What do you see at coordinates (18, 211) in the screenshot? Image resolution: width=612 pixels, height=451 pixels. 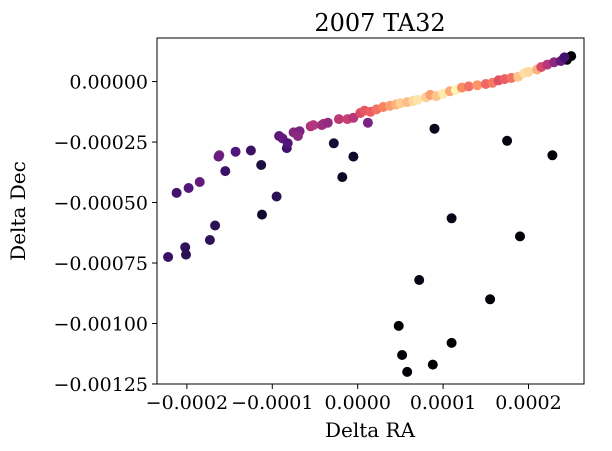 I see `y-axis-label: Delta Dec` at bounding box center [18, 211].